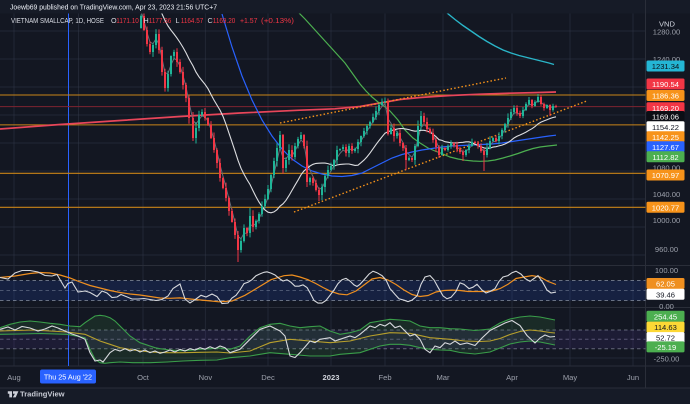 The image size is (690, 404). I want to click on svg-text: -25.19, so click(666, 347).